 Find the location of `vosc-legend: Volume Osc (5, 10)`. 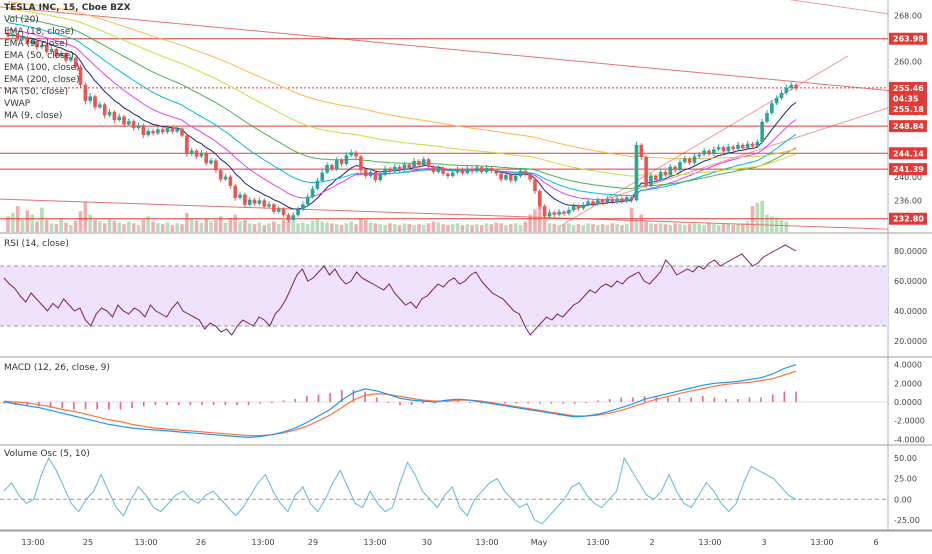

vosc-legend: Volume Osc (5, 10) is located at coordinates (47, 454).